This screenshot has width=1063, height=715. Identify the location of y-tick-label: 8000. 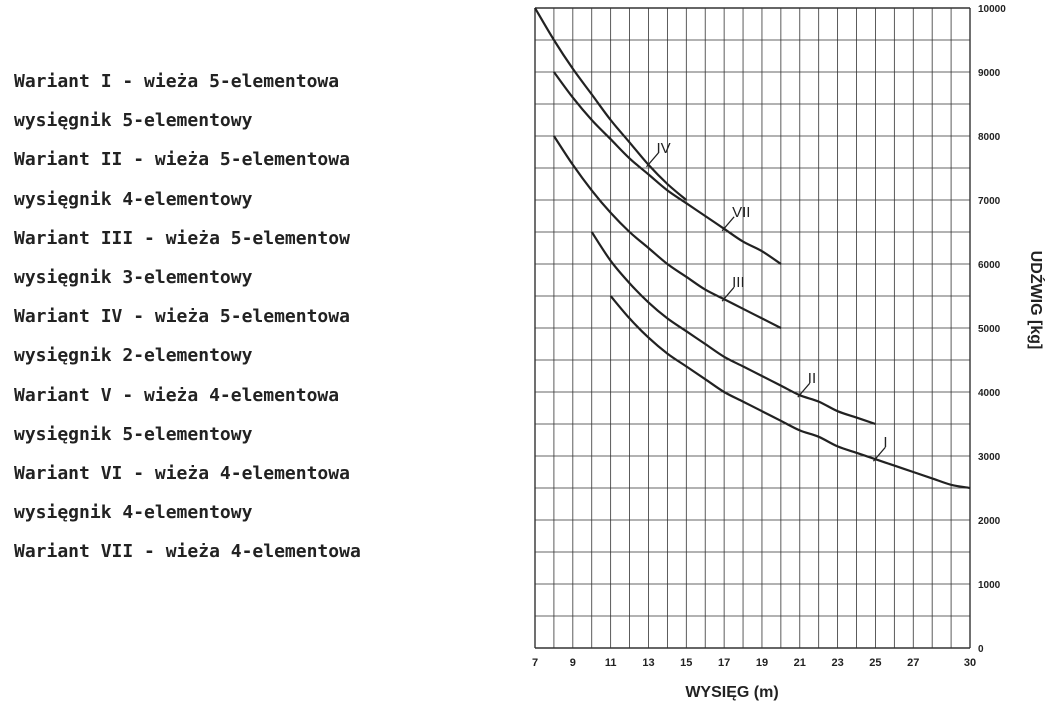
(989, 137).